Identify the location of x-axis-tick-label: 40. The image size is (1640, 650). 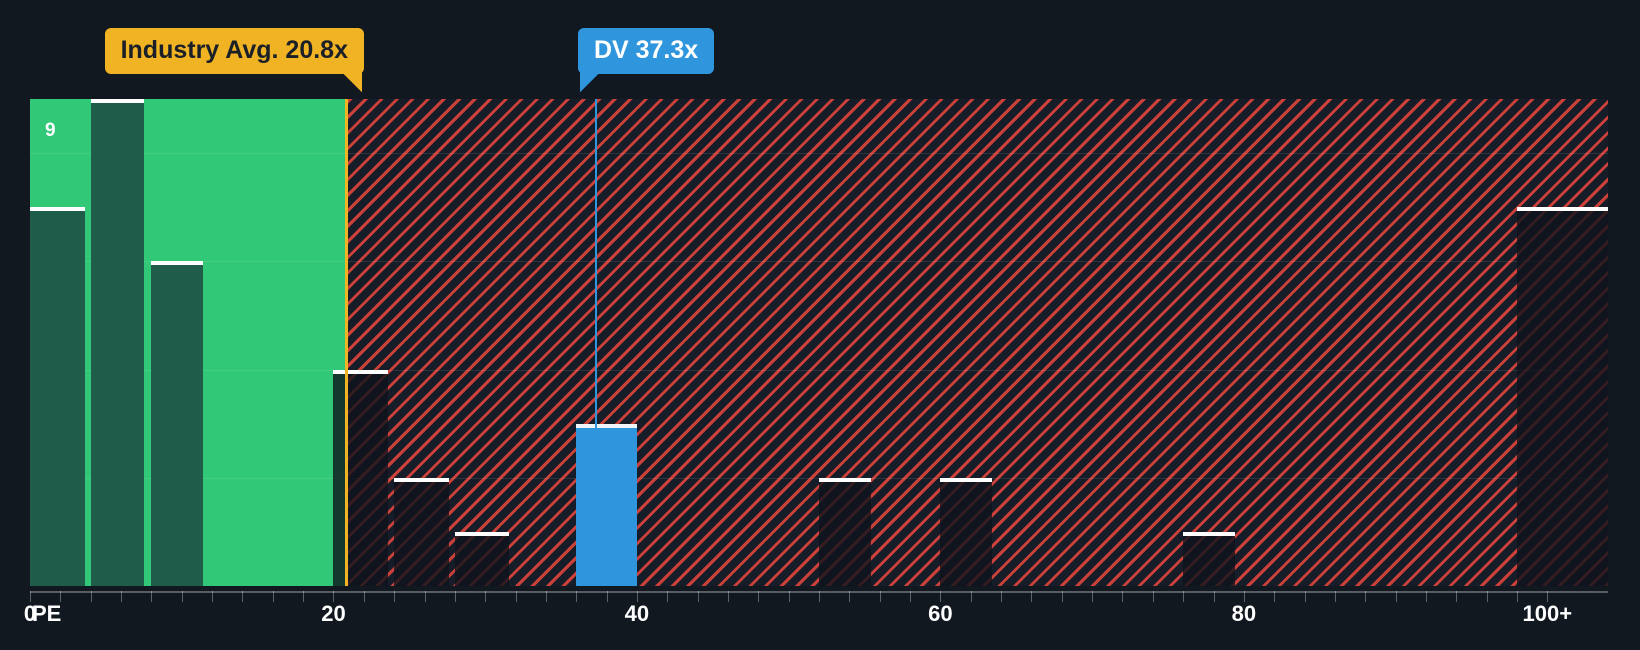
(637, 613).